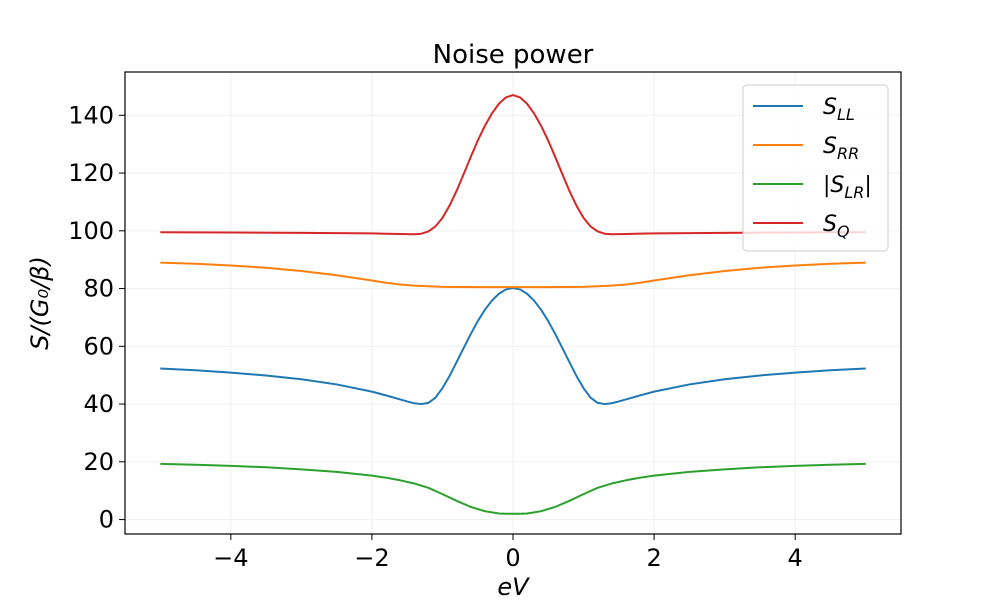 The width and height of the screenshot is (1000, 600). I want to click on x-axis-label: eV, so click(513, 586).